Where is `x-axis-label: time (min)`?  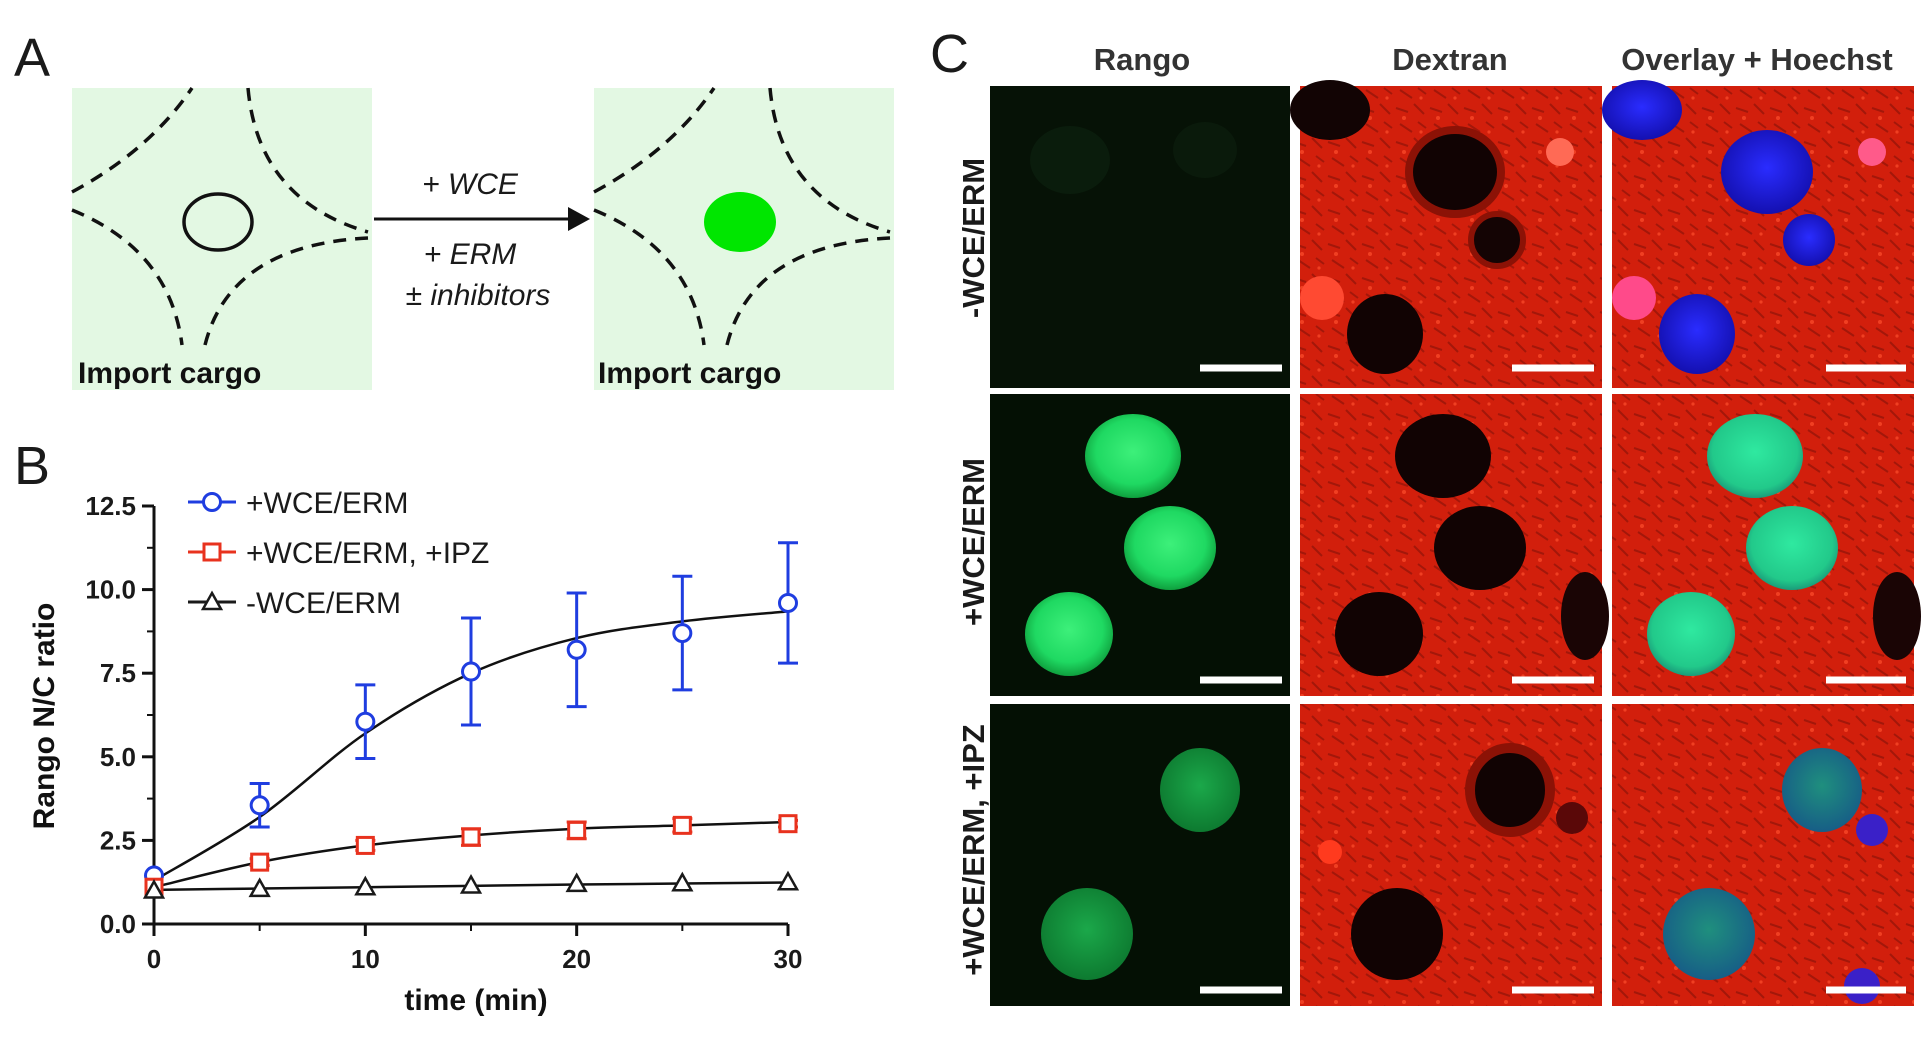 x-axis-label: time (min) is located at coordinates (475, 1000).